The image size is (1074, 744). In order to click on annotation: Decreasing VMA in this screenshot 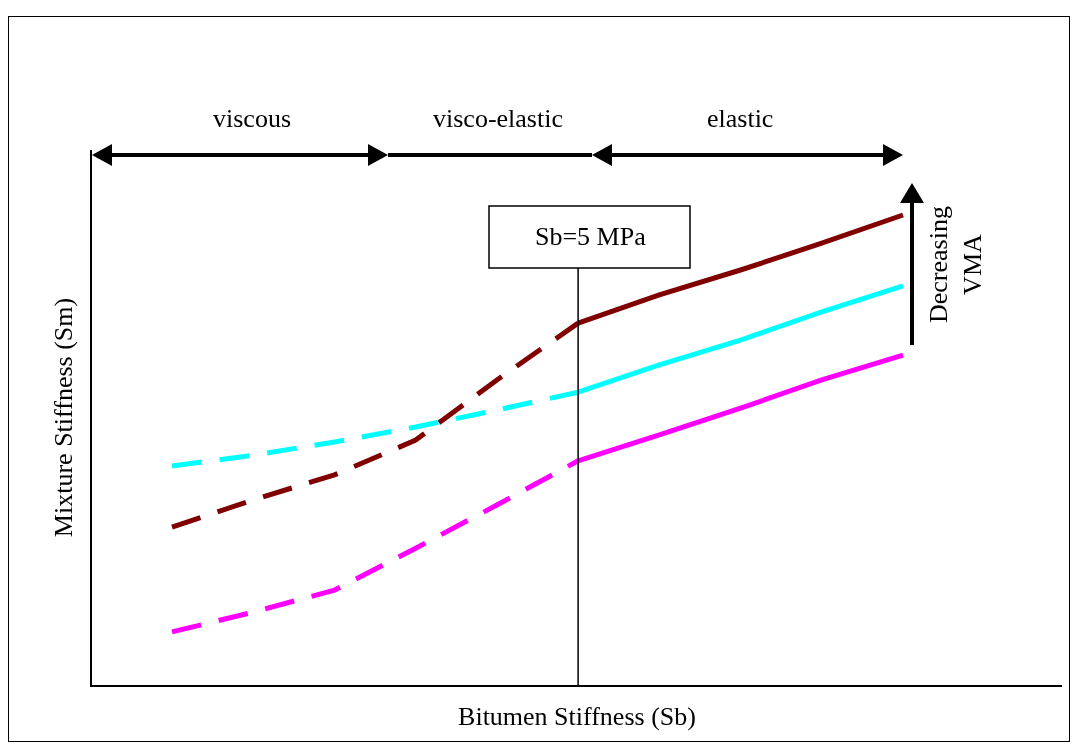, I will do `click(955, 264)`.